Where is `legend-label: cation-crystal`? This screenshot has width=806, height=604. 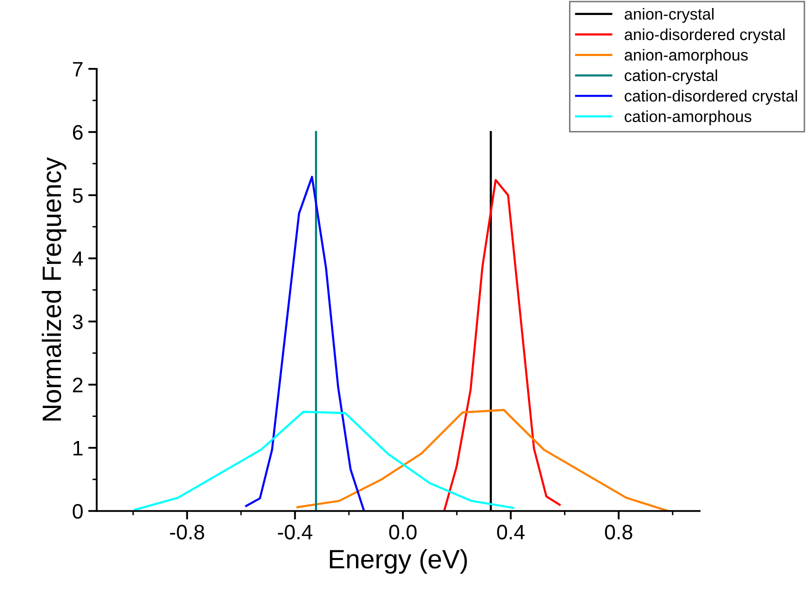
legend-label: cation-crystal is located at coordinates (671, 76).